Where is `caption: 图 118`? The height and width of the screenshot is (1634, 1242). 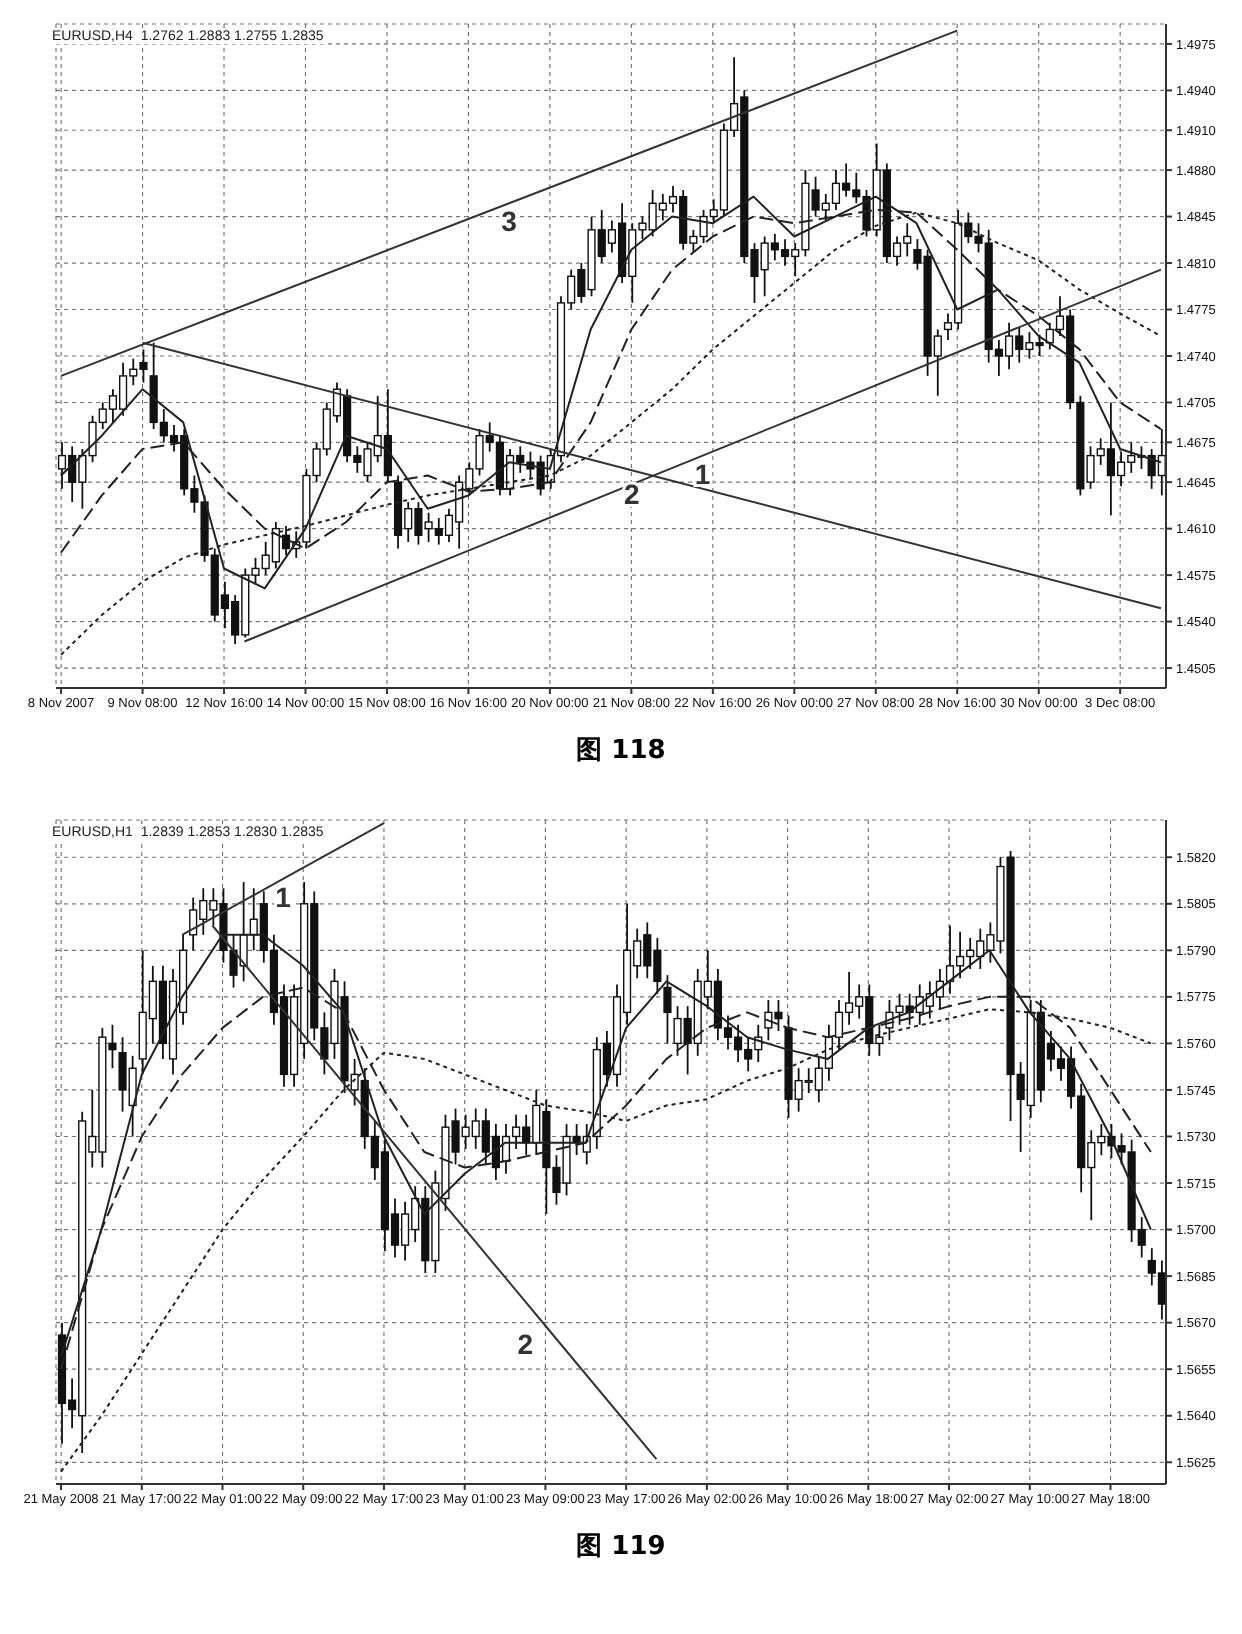 caption: 图 118 is located at coordinates (621, 751).